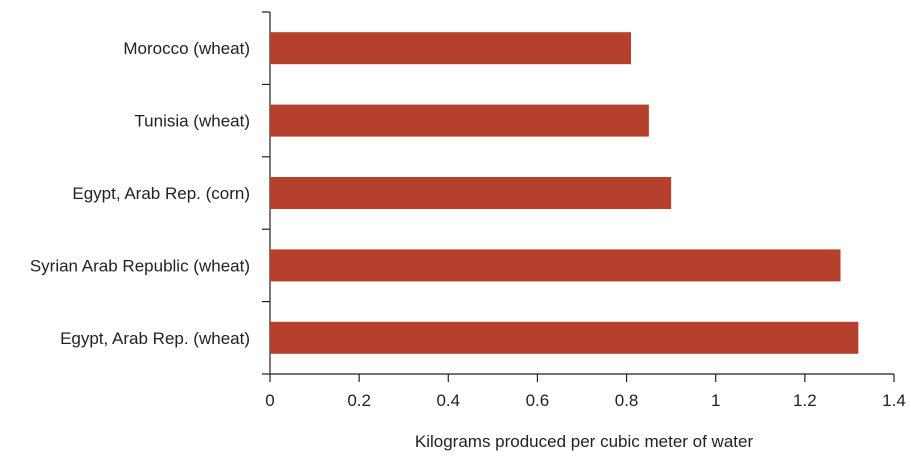 The image size is (911, 458). Describe the element at coordinates (894, 400) in the screenshot. I see `x-tick-label: 1.4` at that location.